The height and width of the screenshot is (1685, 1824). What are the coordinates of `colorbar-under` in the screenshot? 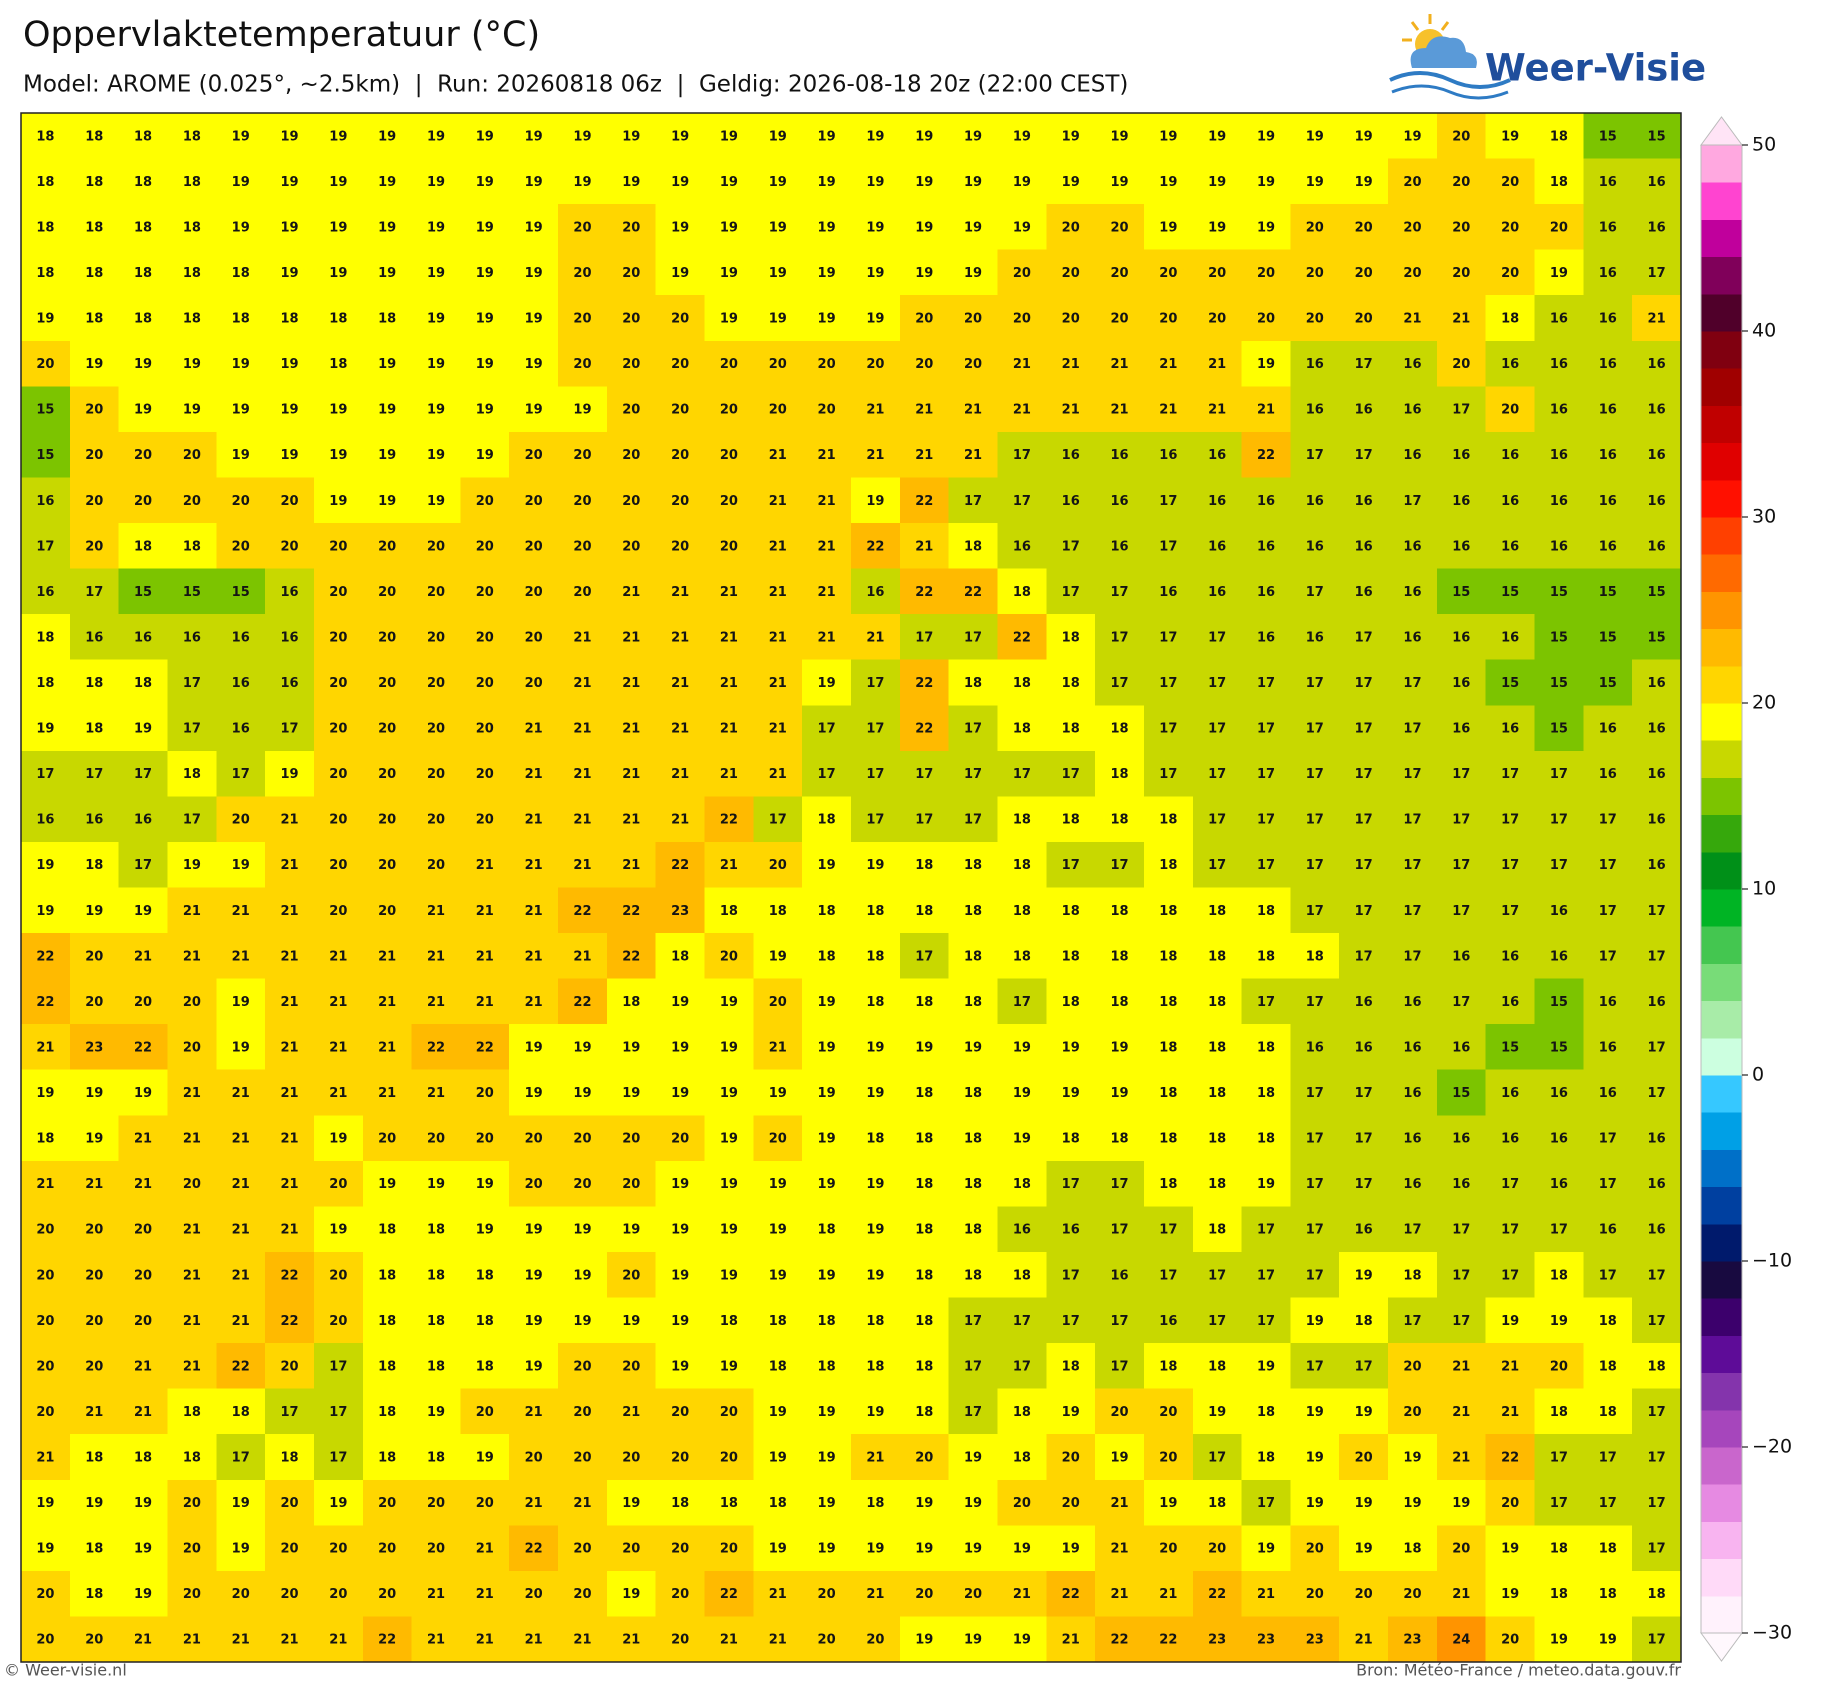 It's located at (1721, 1647).